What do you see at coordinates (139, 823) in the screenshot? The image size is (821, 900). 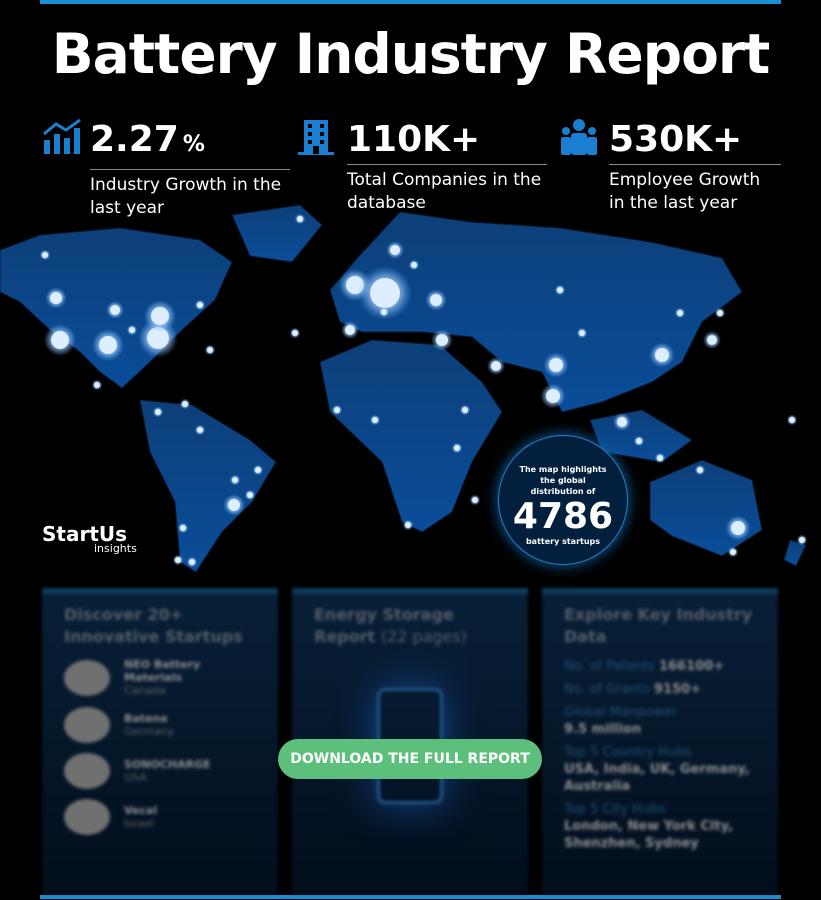 I see `startup-country: Israel` at bounding box center [139, 823].